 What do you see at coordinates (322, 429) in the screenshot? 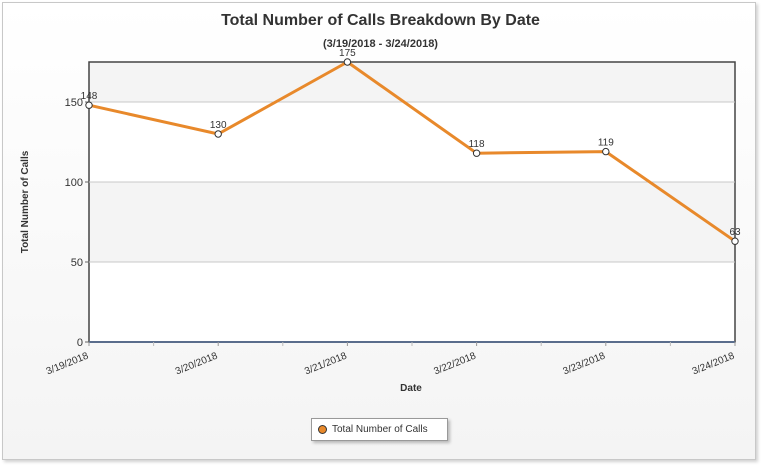
I see `legend-marker-icon` at bounding box center [322, 429].